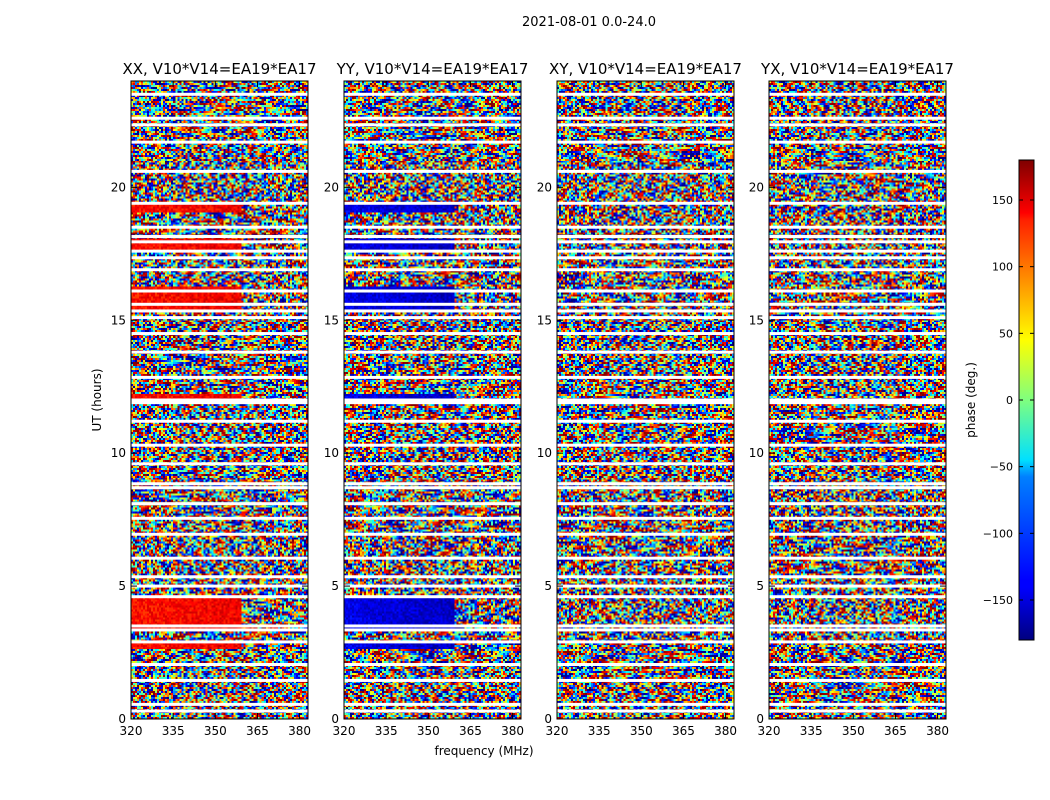  What do you see at coordinates (756, 187) in the screenshot?
I see `y-tick-label: 20` at bounding box center [756, 187].